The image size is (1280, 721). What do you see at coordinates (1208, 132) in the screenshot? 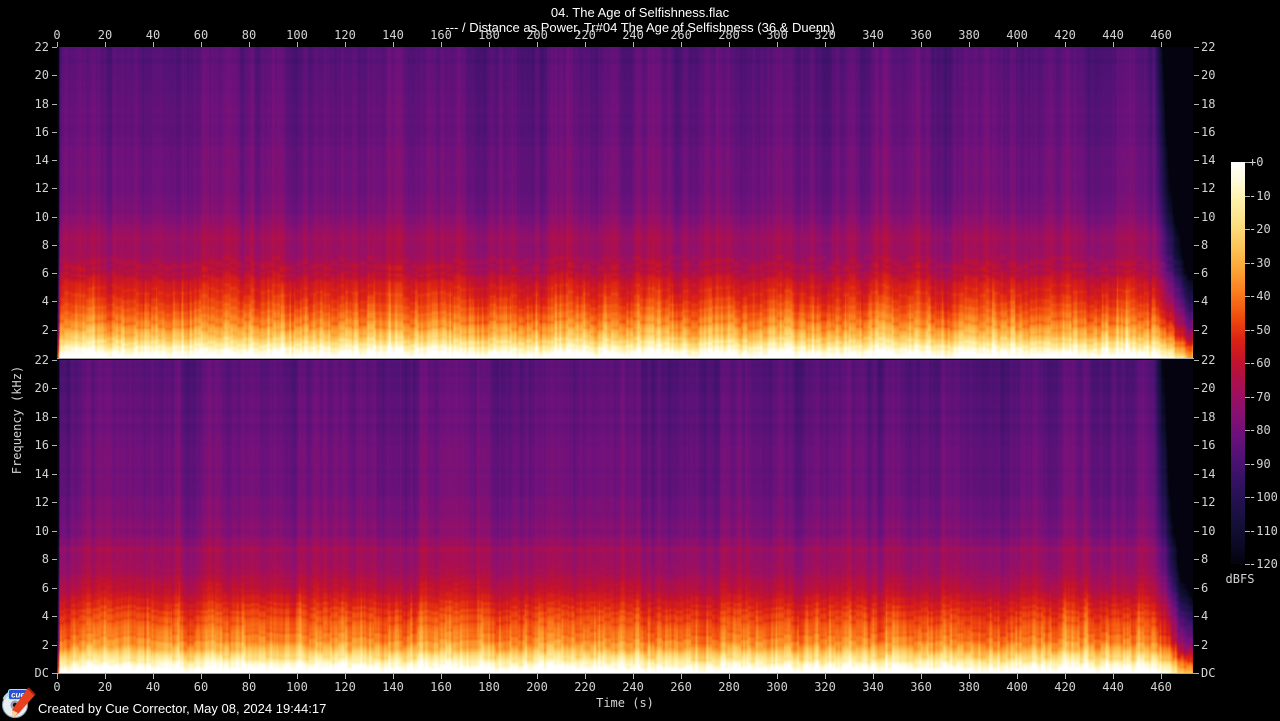
I see `y-tick-label: 16` at bounding box center [1208, 132].